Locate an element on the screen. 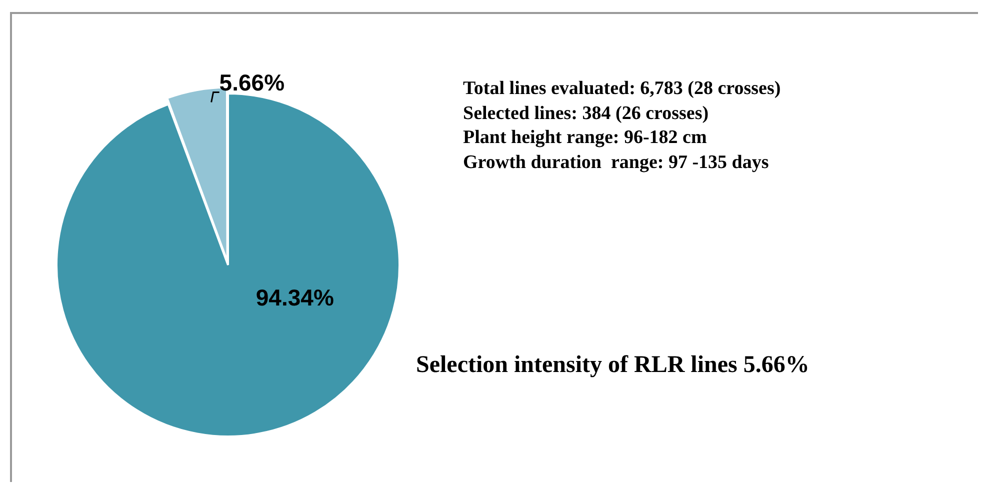 The width and height of the screenshot is (982, 483). data-label: 5.66% is located at coordinates (252, 83).